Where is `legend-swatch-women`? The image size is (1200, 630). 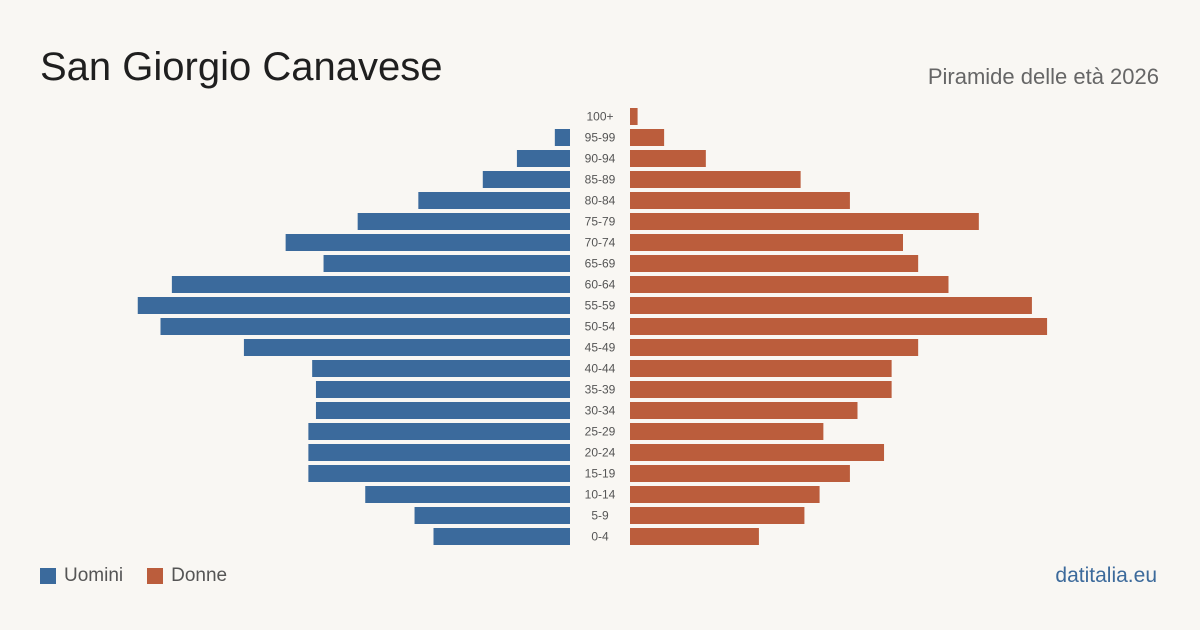 legend-swatch-women is located at coordinates (155, 576).